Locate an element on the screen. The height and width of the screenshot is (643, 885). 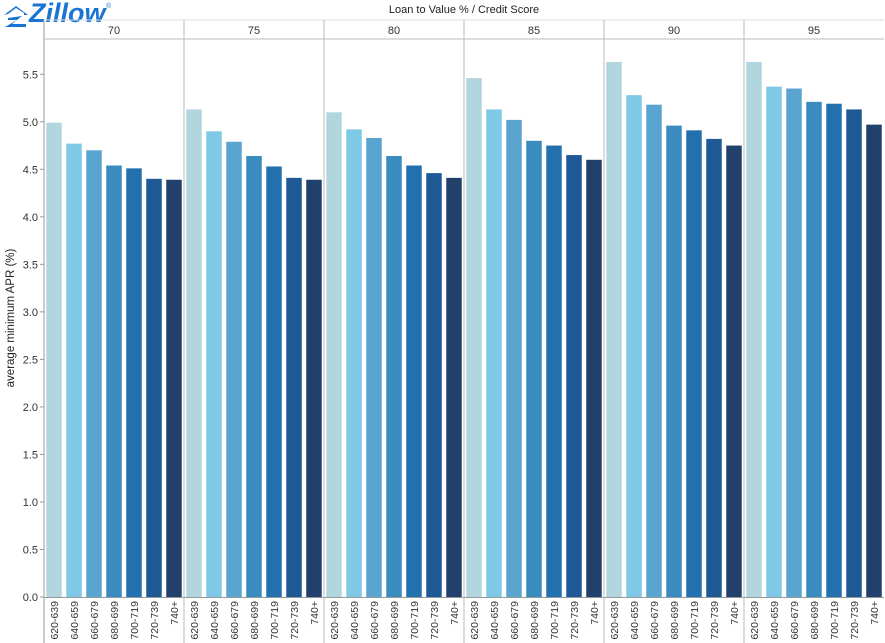
panel-title-ltv: 75 is located at coordinates (254, 31).